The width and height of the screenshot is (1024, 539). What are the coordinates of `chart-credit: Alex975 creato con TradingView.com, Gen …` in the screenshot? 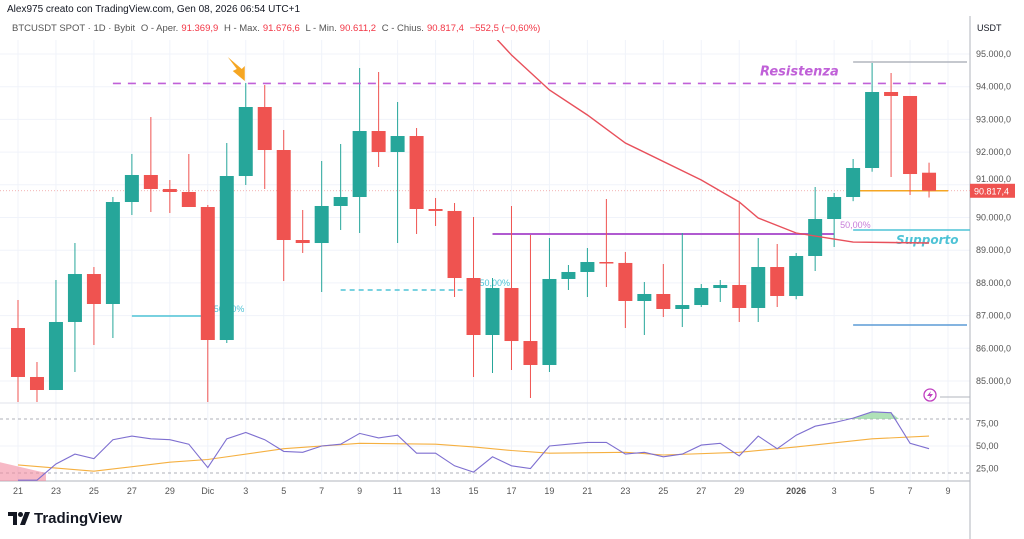 It's located at (154, 9).